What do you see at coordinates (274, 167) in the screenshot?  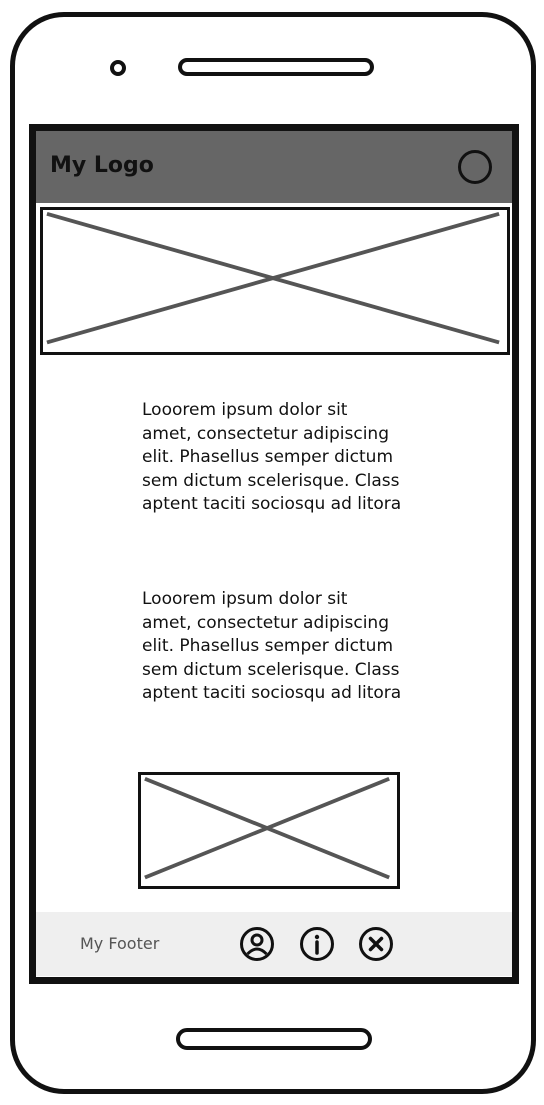 I see `app-header: My Logo` at bounding box center [274, 167].